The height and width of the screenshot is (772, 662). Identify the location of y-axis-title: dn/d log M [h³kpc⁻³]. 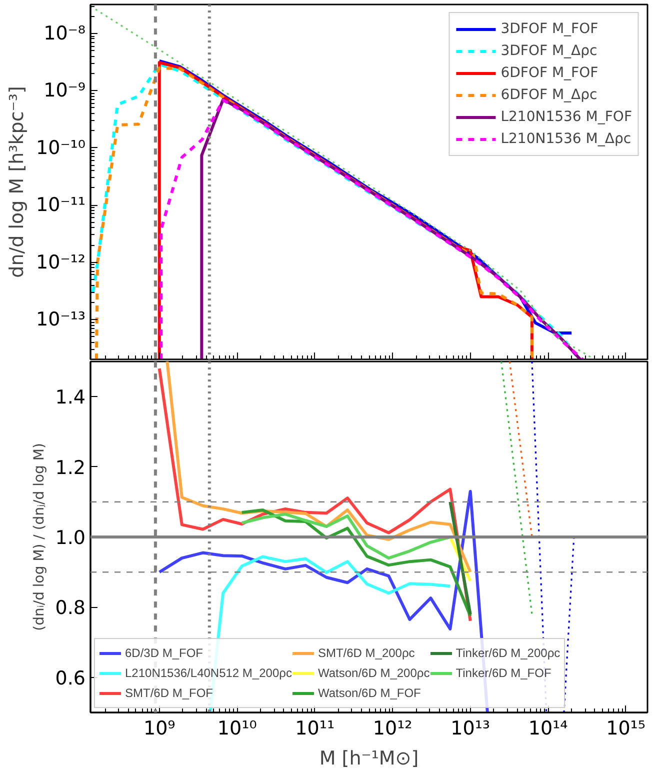
(17, 182).